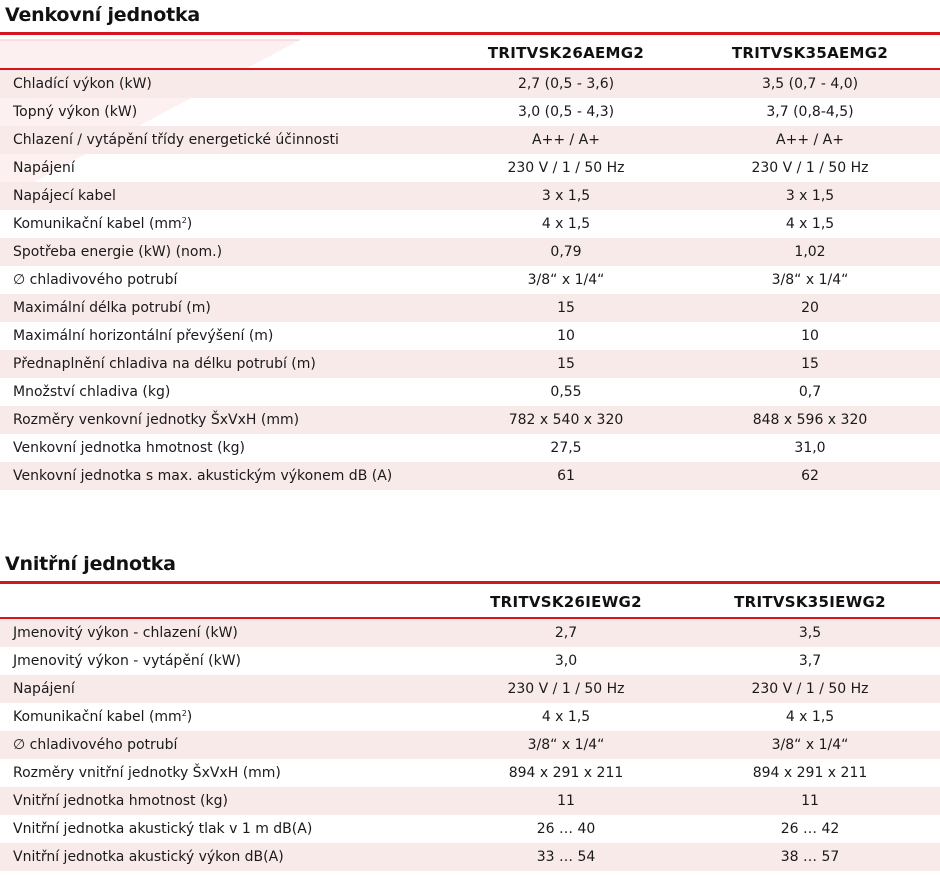  Describe the element at coordinates (129, 448) in the screenshot. I see `spec-label: Venkovní jednotka hmotnost (kg)` at that location.